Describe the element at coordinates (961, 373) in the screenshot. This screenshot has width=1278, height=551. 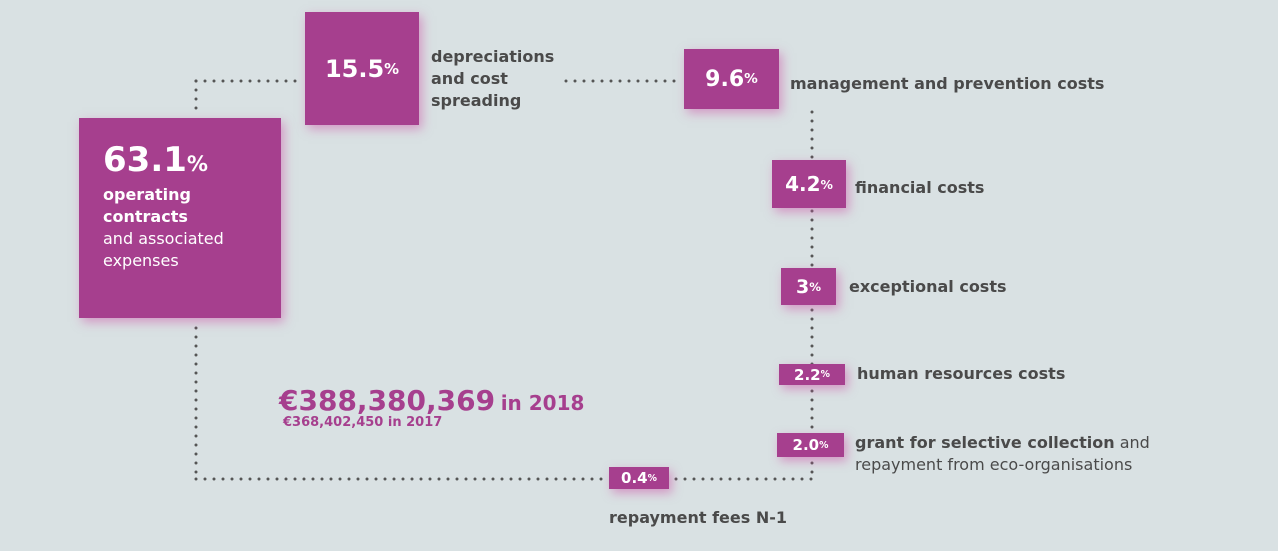
I see `label: human resources costs` at that location.